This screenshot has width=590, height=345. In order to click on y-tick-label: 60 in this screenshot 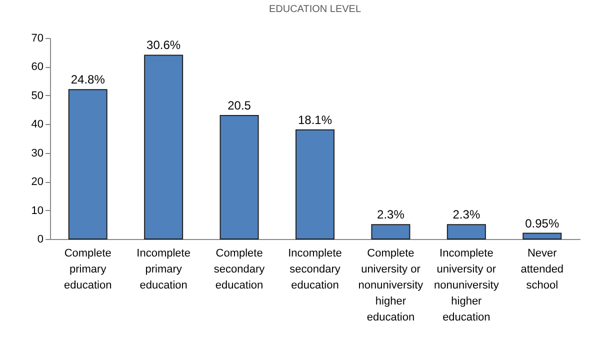, I will do `click(37, 67)`.